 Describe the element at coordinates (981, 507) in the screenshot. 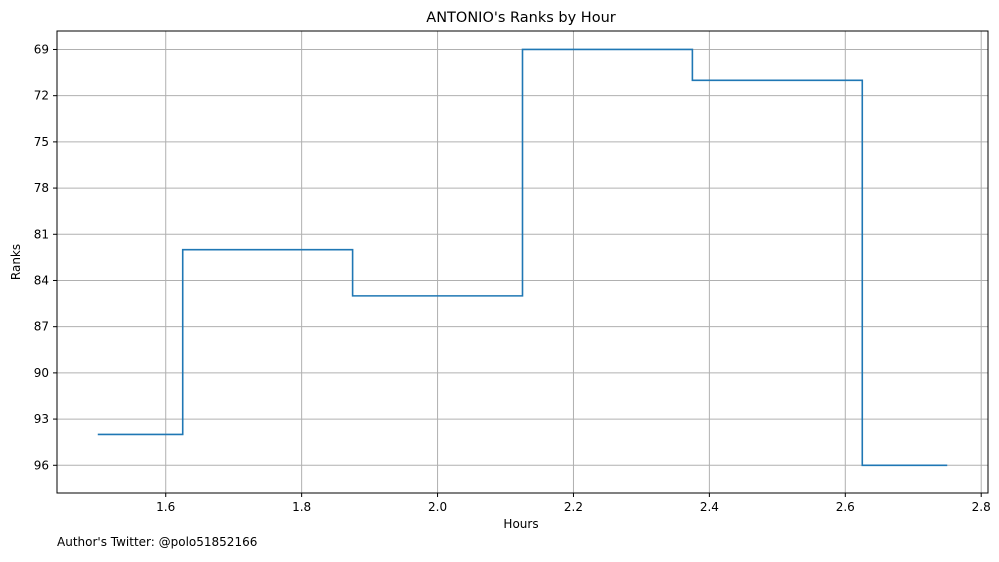

I see `x-tick-label: 2.8` at that location.